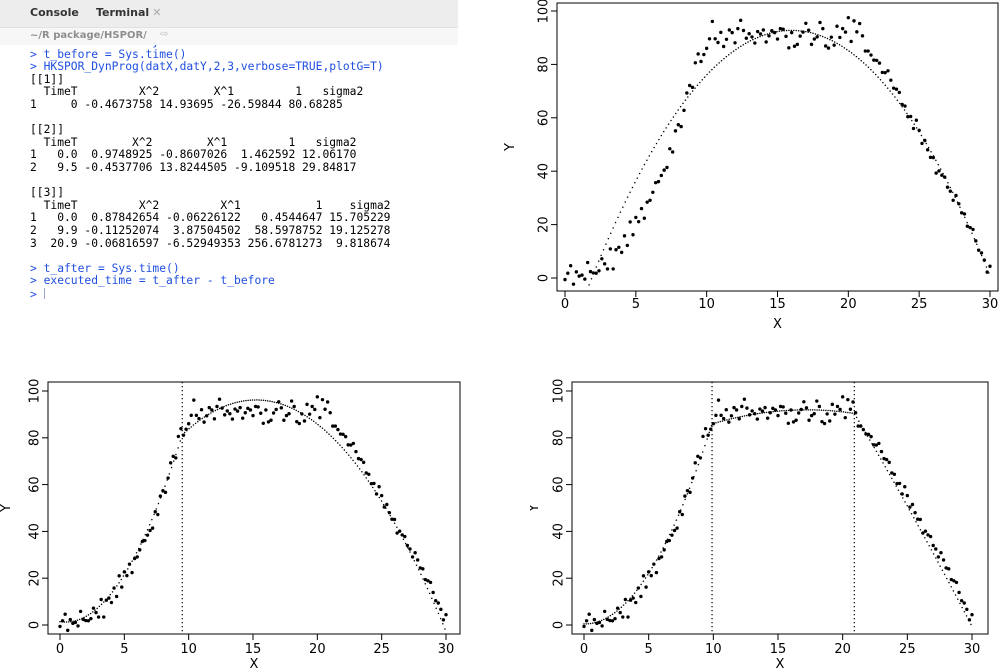  I want to click on console-output-line: TimeT X^2 X^1 1 sigma2, so click(210, 205).